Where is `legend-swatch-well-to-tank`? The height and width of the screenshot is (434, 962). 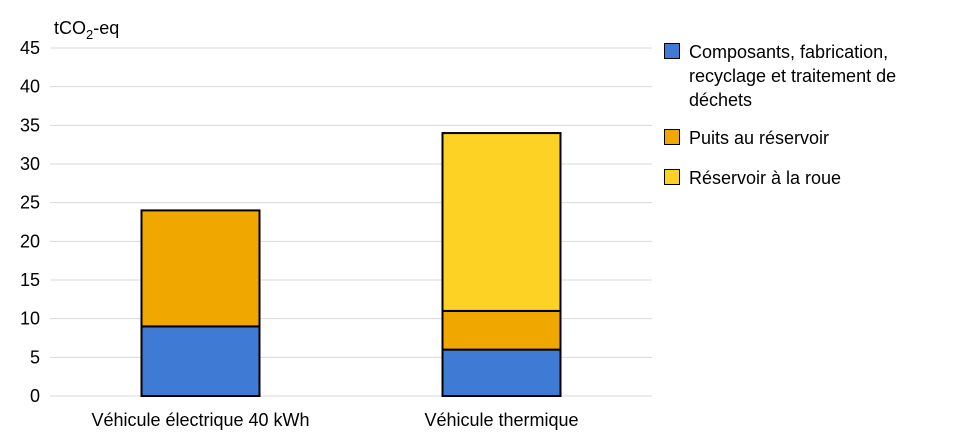 legend-swatch-well-to-tank is located at coordinates (672, 137).